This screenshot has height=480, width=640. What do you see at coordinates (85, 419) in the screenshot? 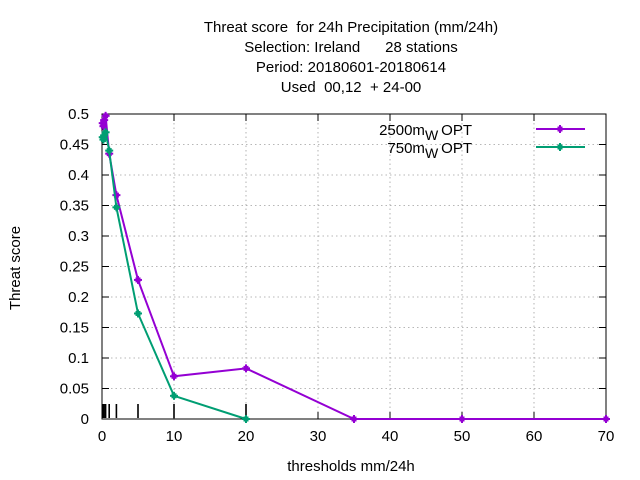
I see `y-tick-label: 0` at bounding box center [85, 419].